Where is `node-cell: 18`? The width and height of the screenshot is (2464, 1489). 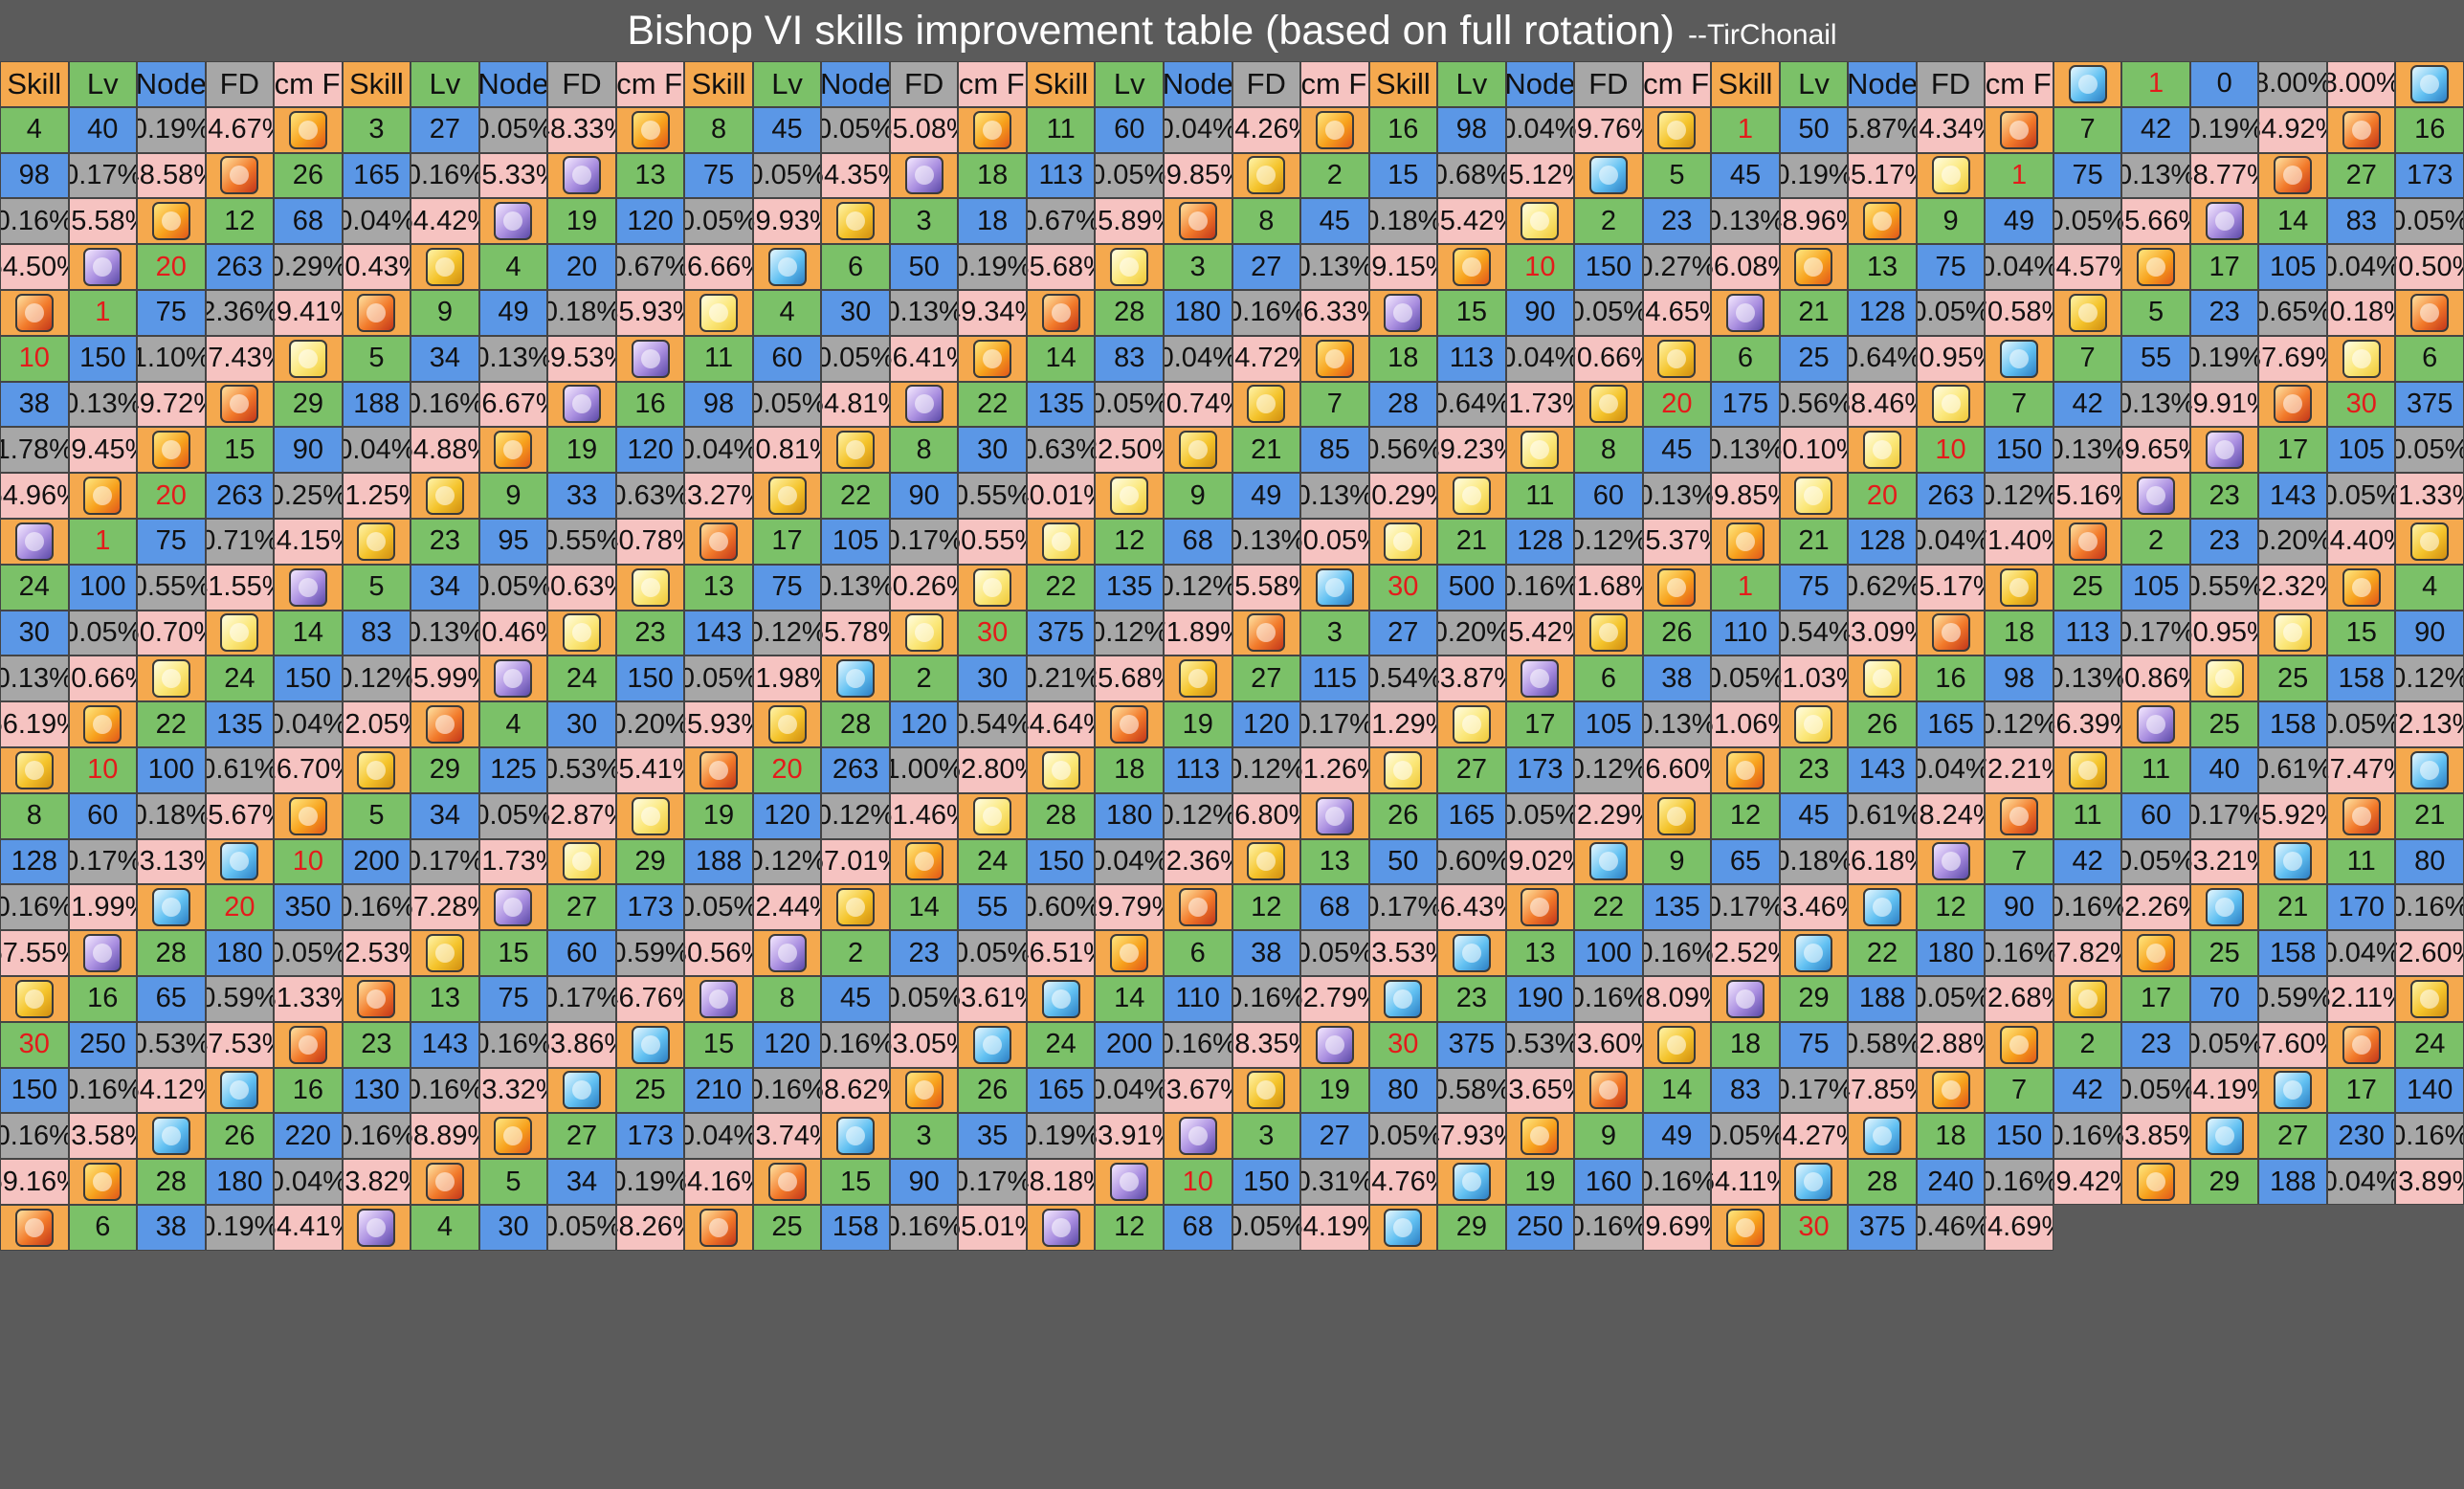
node-cell: 18 is located at coordinates (993, 222).